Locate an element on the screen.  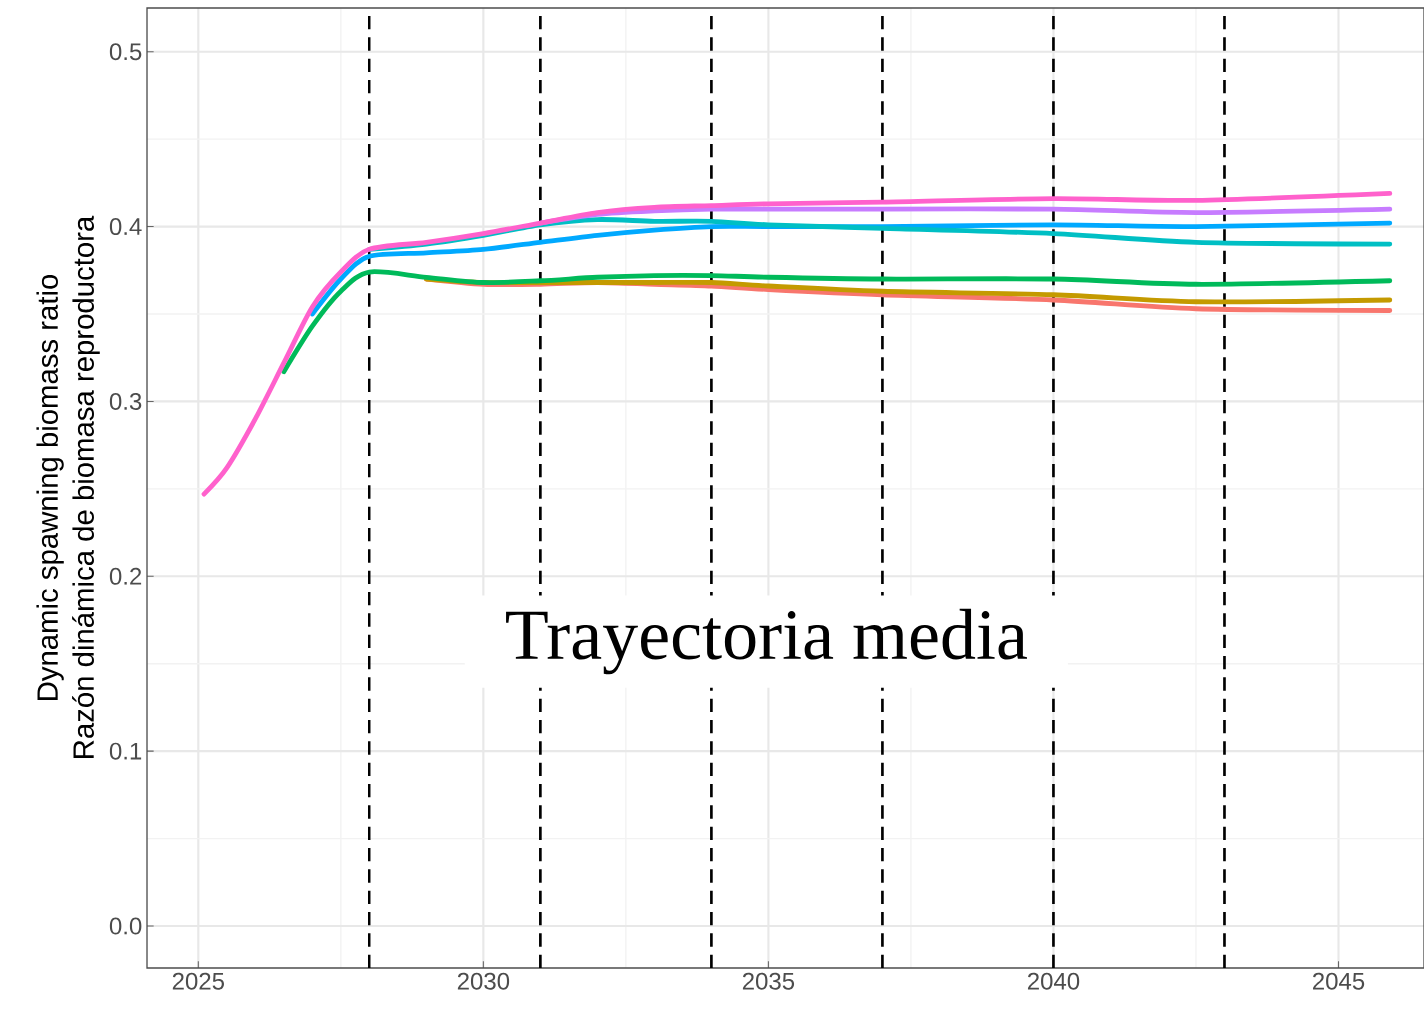
y-tick-label: 0.2 is located at coordinates (125, 576).